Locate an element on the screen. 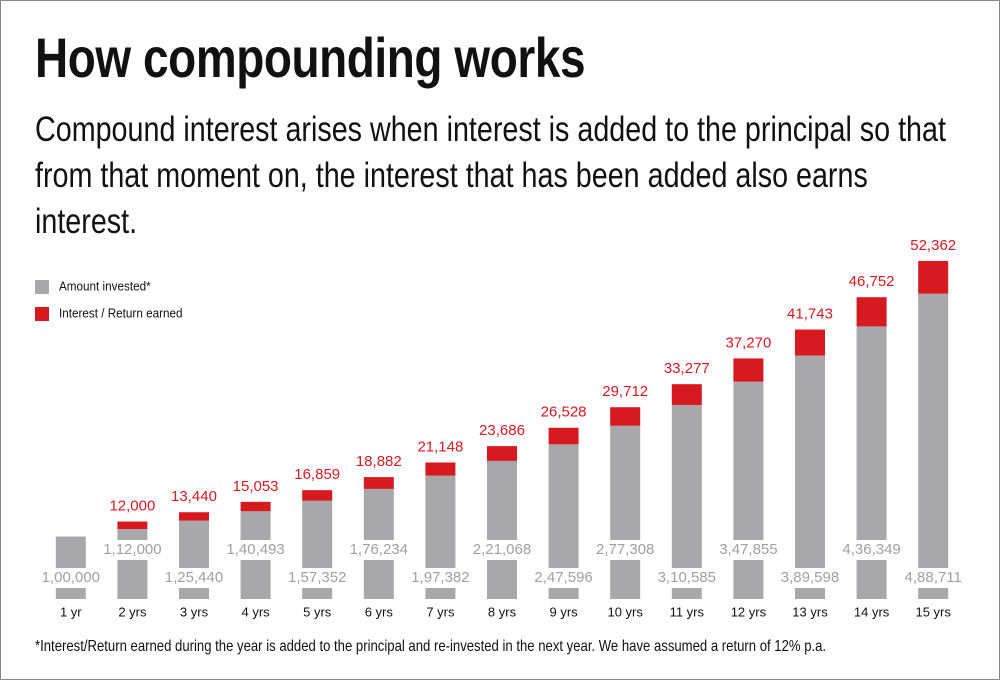 This screenshot has width=1000, height=681. value-label: 29,712 is located at coordinates (625, 391).